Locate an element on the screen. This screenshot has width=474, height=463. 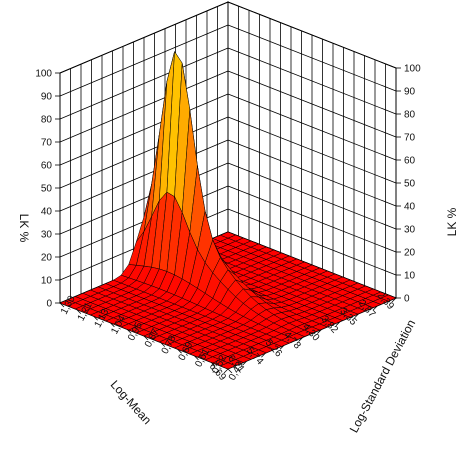
z-tick-right-label: 50 is located at coordinates (410, 184).